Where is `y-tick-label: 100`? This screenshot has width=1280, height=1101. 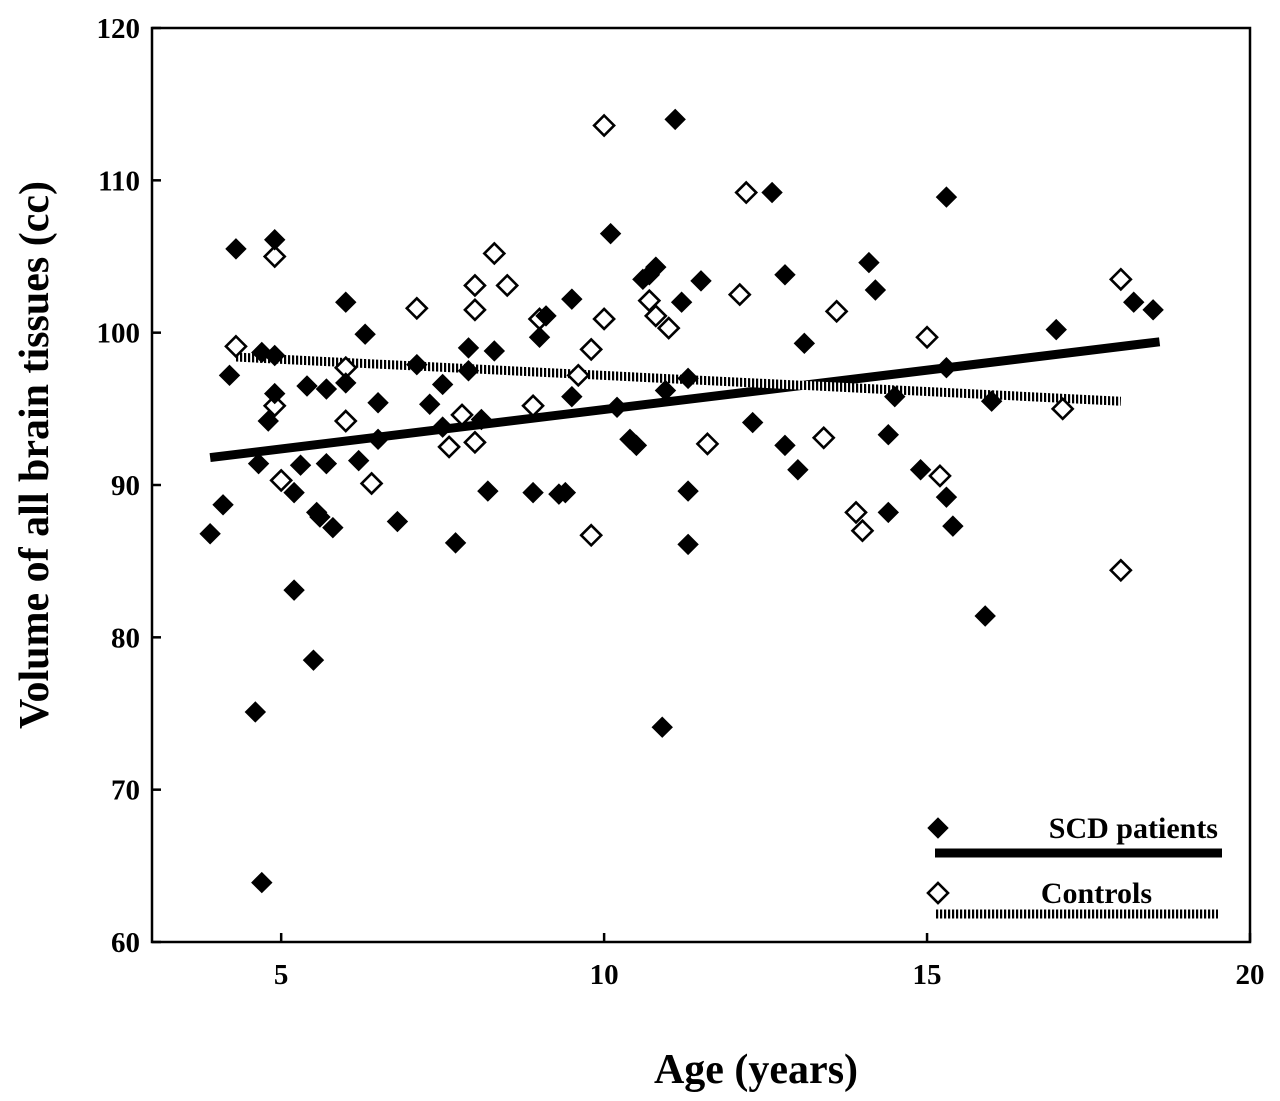
y-tick-label: 100 is located at coordinates (119, 334).